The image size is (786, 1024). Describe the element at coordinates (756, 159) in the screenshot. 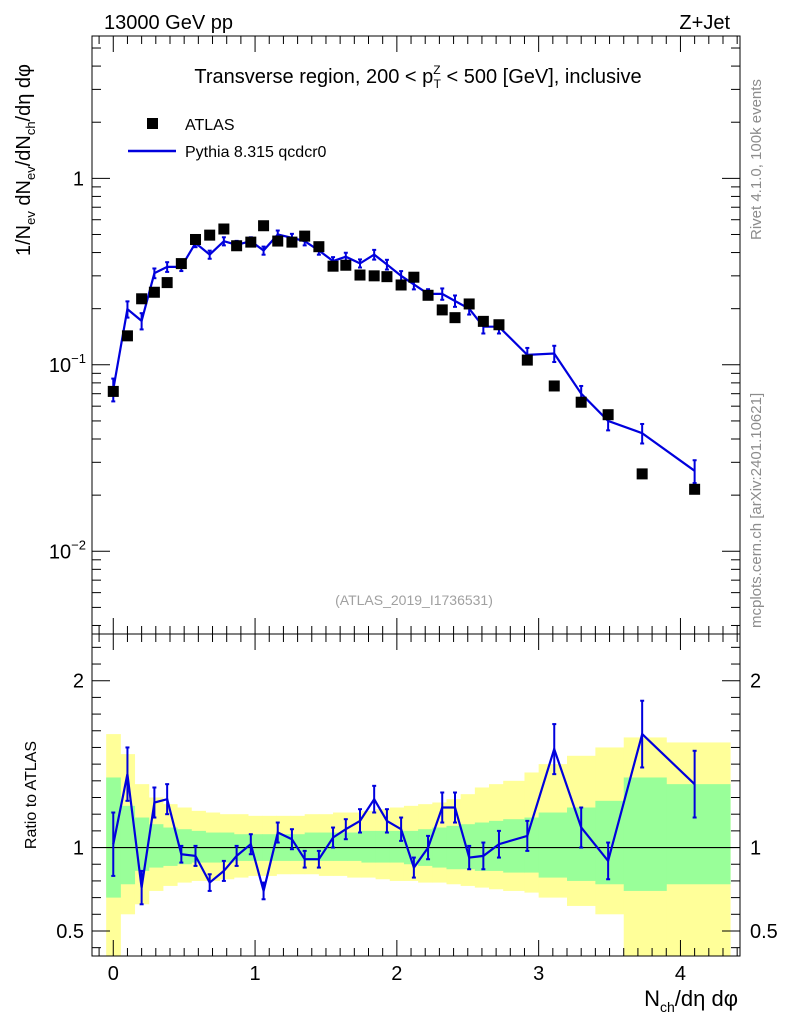

I see `rivet-label: Rivet 4.1.0, 100k events` at that location.